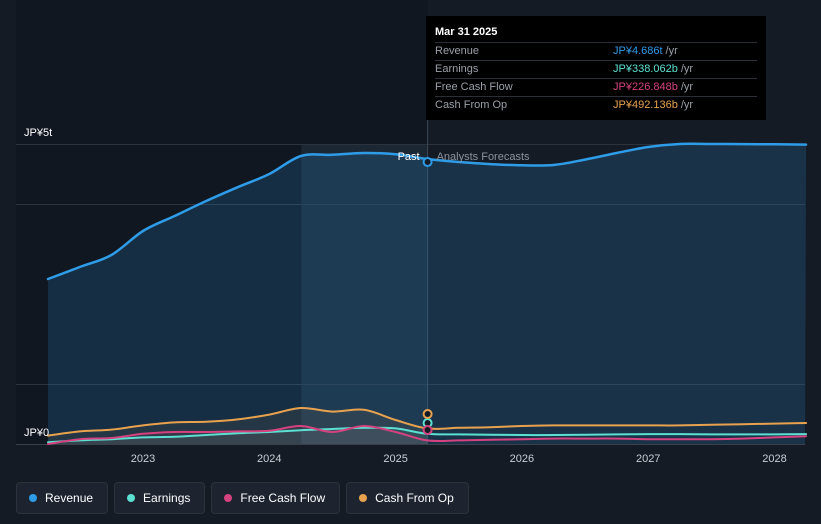 Image resolution: width=821 pixels, height=524 pixels. What do you see at coordinates (167, 498) in the screenshot?
I see `legend-label: Earnings` at bounding box center [167, 498].